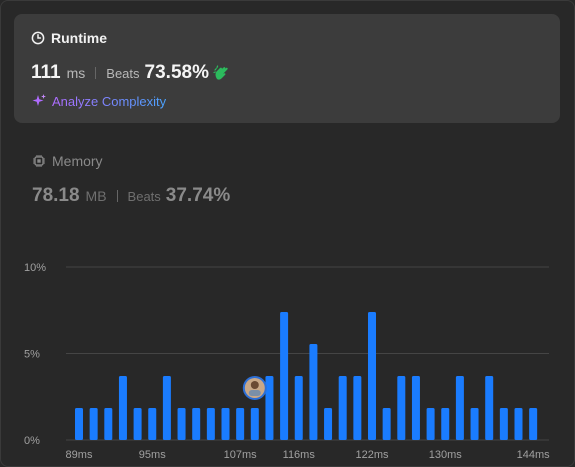 The image size is (575, 467). I want to click on runtime-beats-value: 73.58%, so click(176, 72).